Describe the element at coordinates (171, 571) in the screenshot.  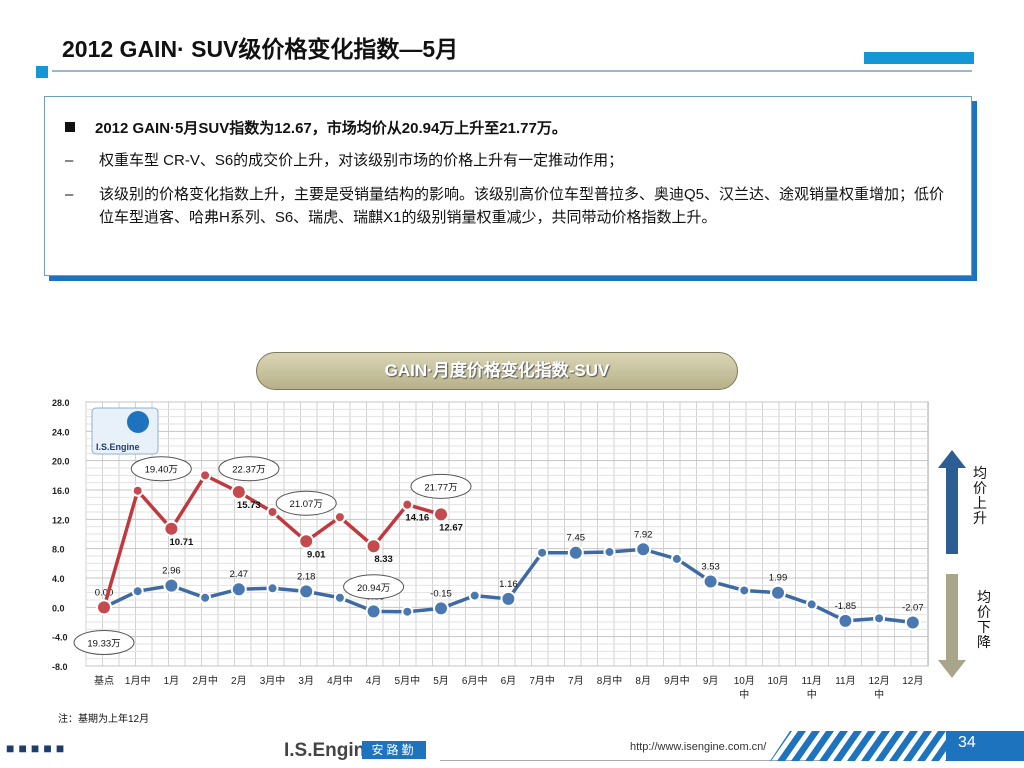
I see `data-label: 2.96` at that location.